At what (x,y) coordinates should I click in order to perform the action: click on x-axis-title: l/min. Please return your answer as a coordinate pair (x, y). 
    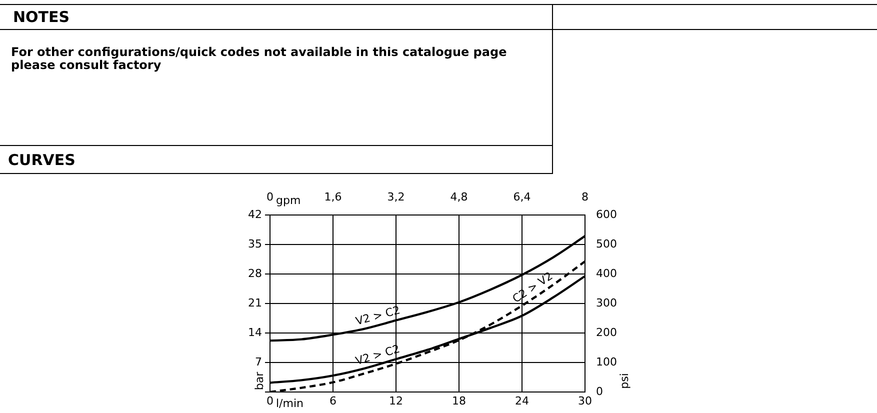
    Looking at the image, I should click on (290, 403).